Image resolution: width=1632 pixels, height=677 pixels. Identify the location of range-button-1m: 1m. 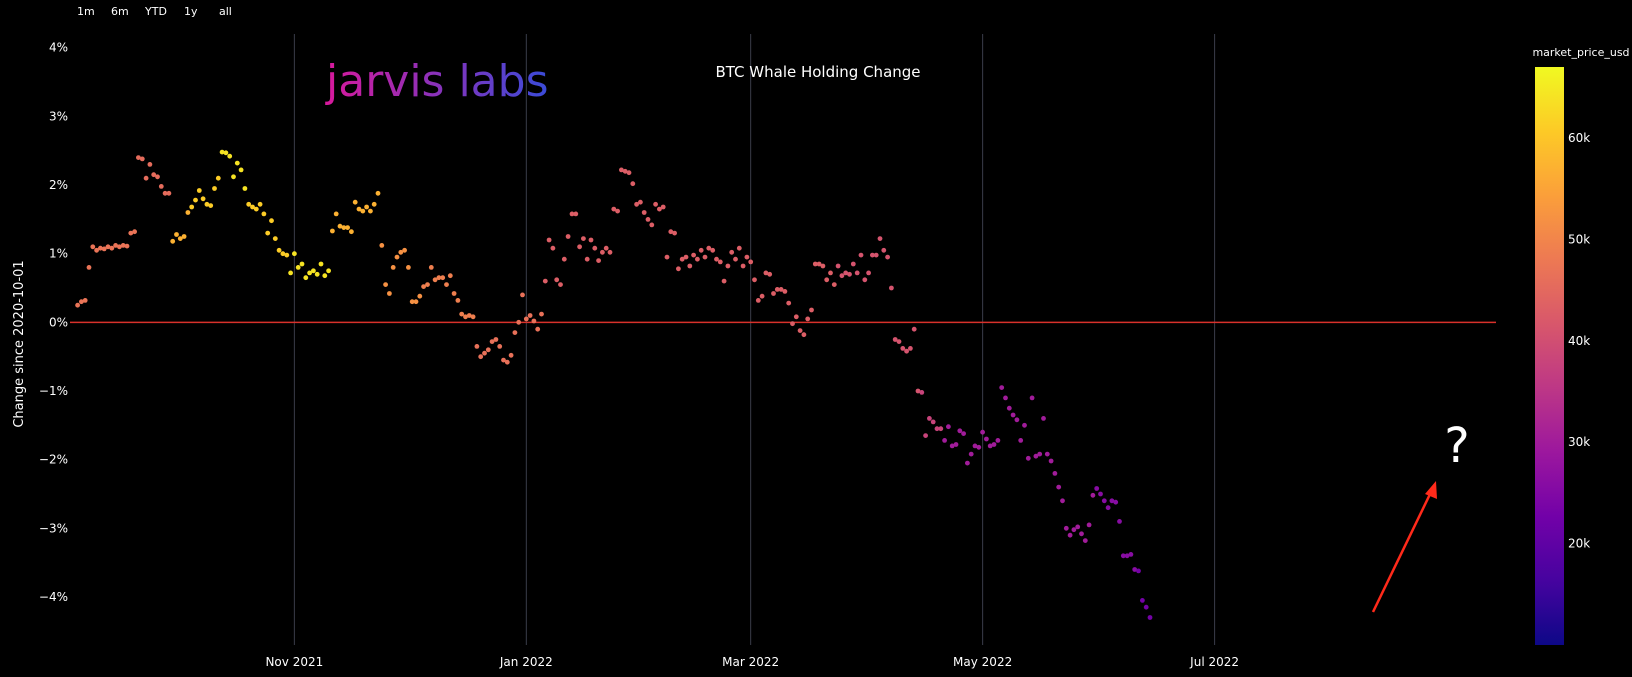
(86, 11).